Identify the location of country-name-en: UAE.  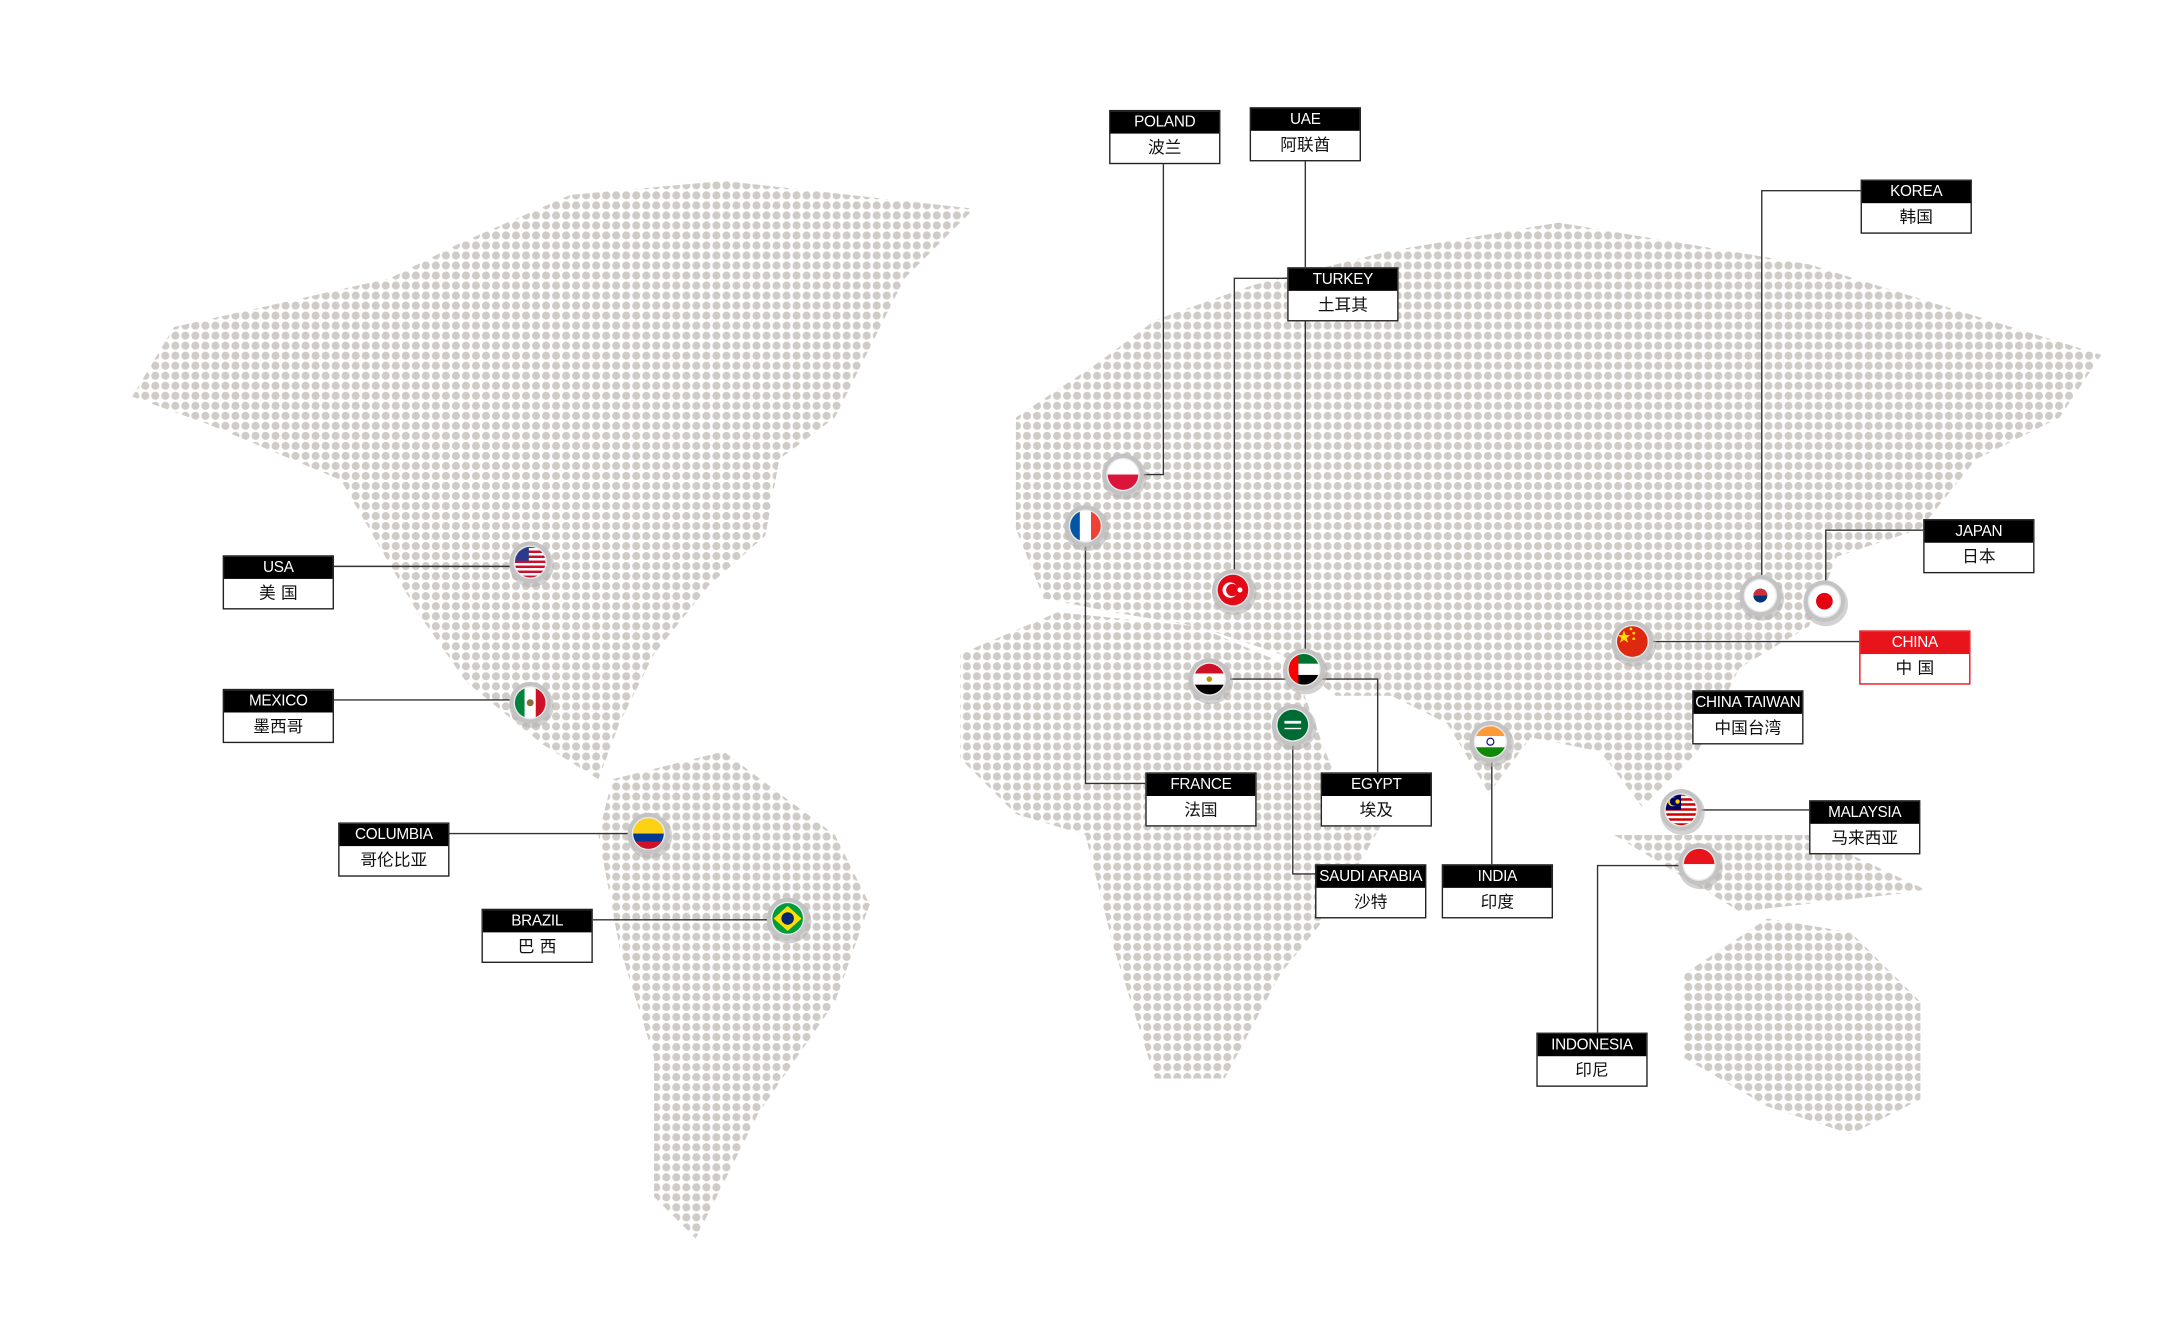
(1305, 119).